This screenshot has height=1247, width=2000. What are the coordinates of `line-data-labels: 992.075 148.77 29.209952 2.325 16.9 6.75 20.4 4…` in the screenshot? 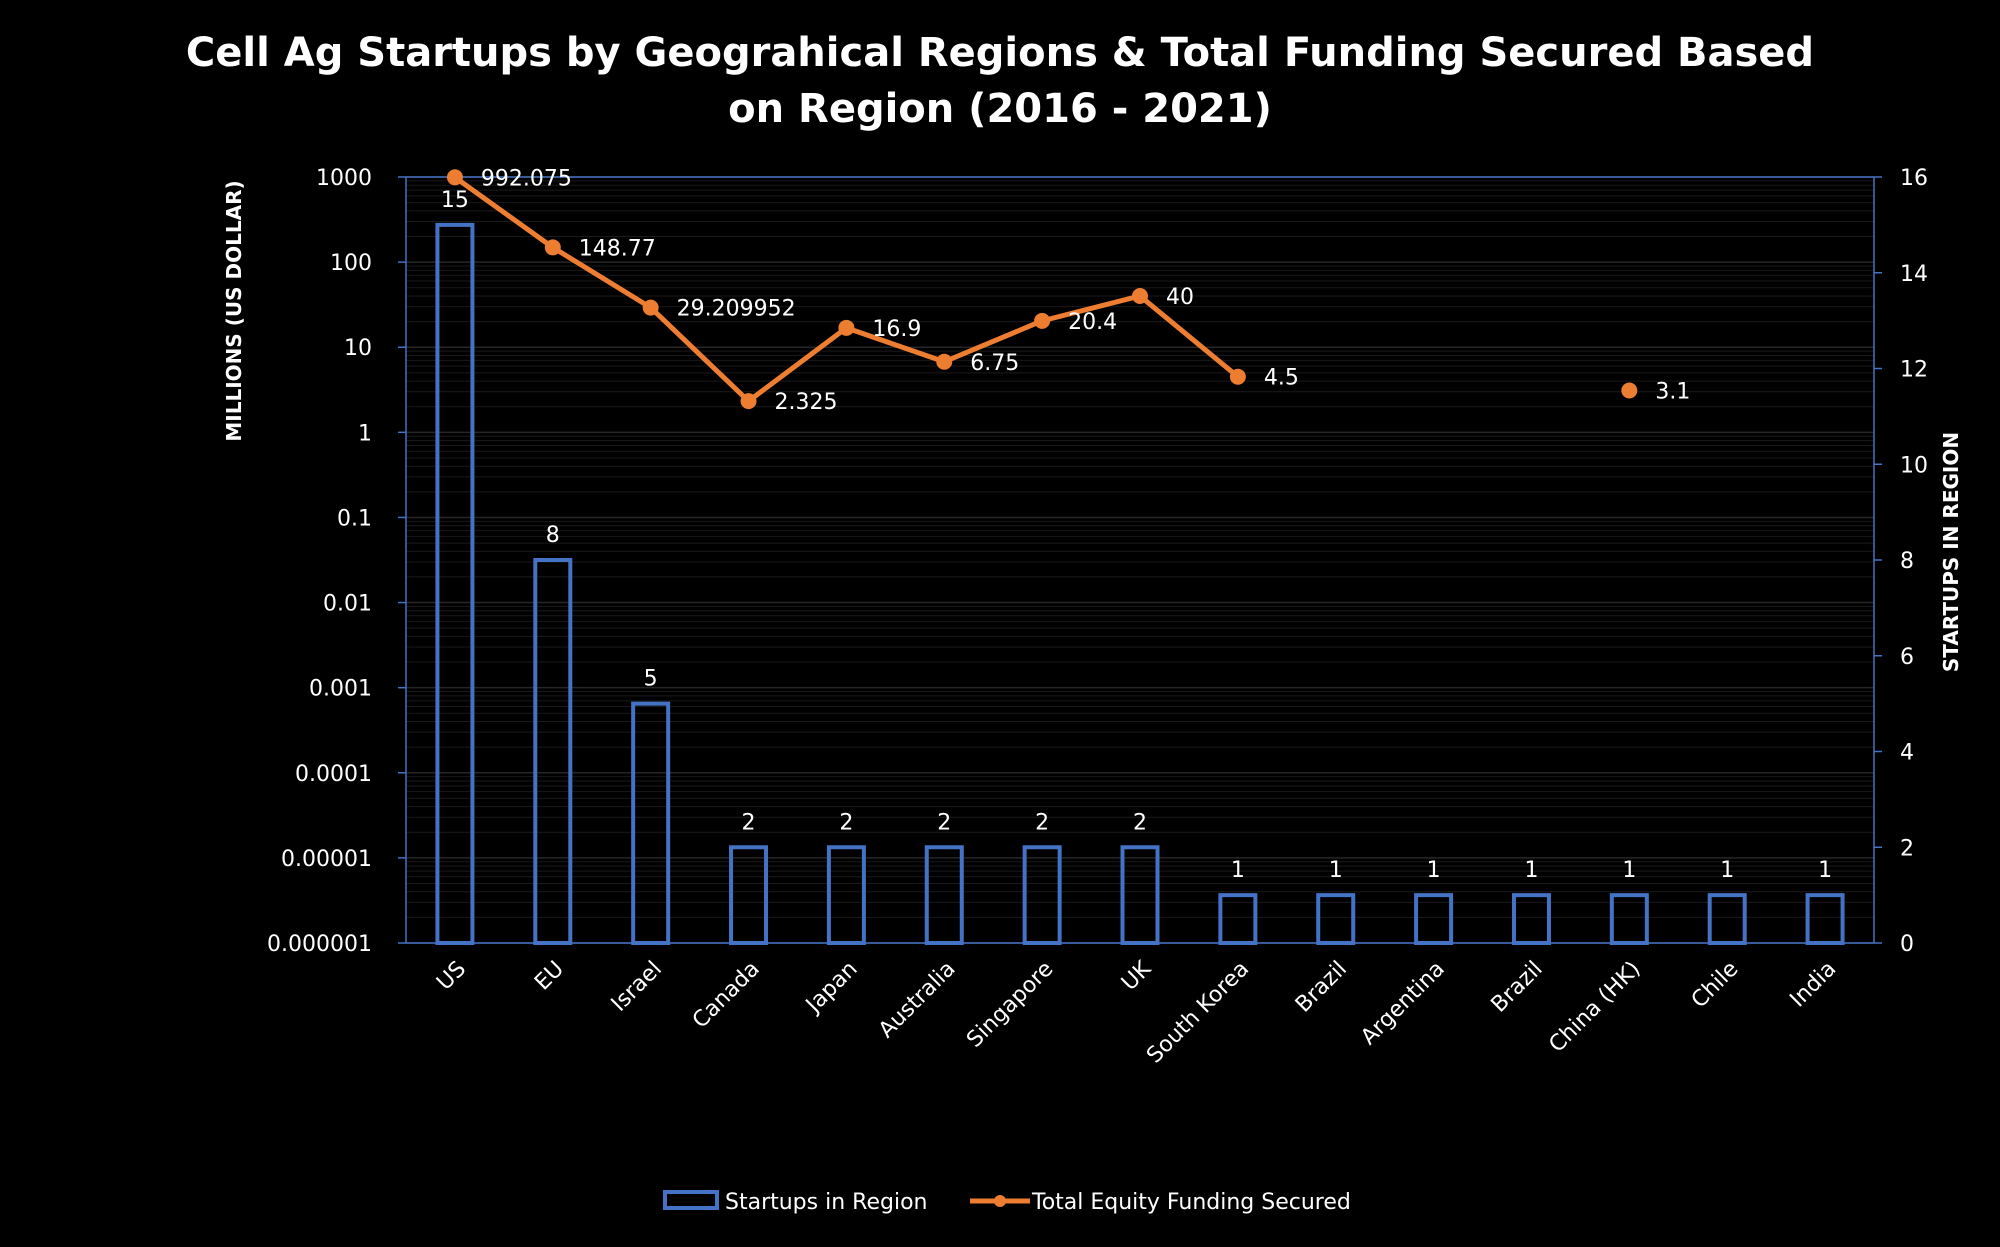 It's located at (1085, 290).